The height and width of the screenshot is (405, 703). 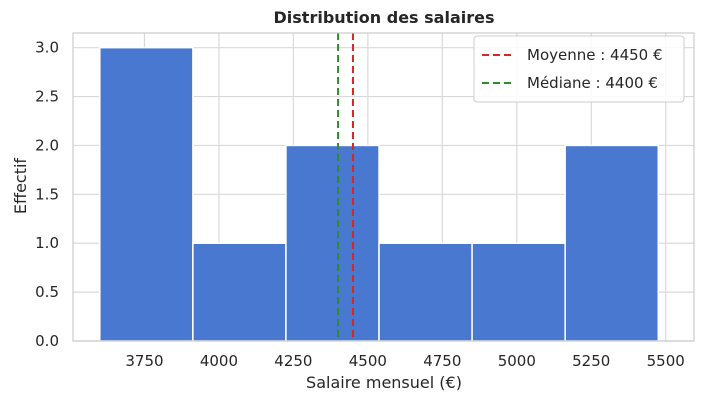 What do you see at coordinates (47, 243) in the screenshot?
I see `y-tick-label-2: 1.0` at bounding box center [47, 243].